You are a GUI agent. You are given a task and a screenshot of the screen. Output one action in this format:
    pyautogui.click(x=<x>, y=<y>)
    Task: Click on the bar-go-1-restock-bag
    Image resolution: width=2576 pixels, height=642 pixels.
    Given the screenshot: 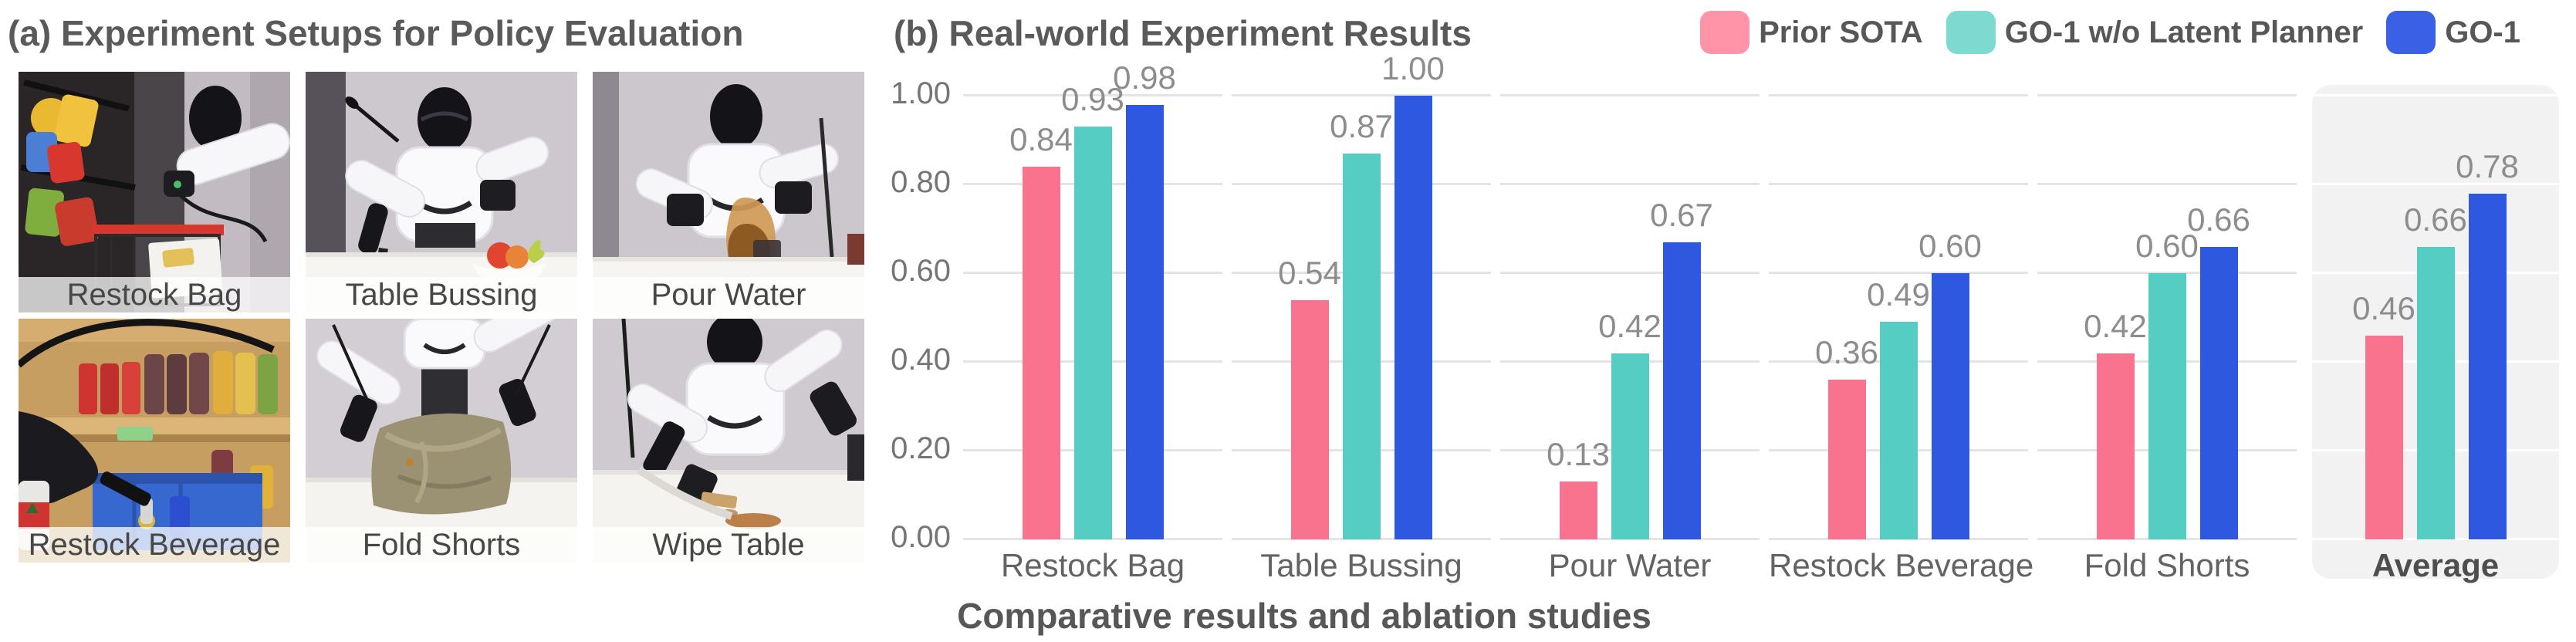 What is the action you would take?
    pyautogui.click(x=1144, y=321)
    